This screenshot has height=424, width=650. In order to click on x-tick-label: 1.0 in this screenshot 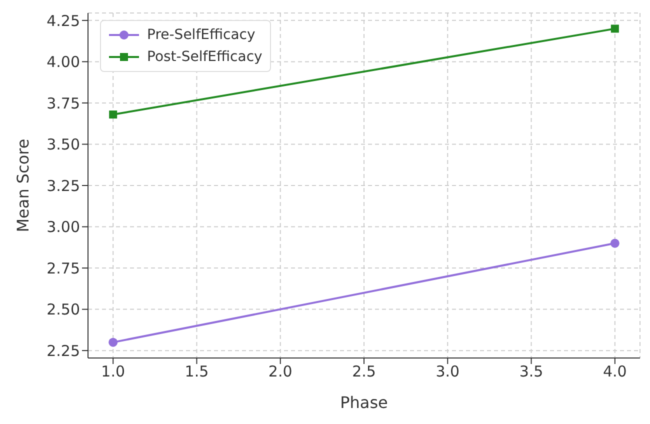, I will do `click(113, 371)`.